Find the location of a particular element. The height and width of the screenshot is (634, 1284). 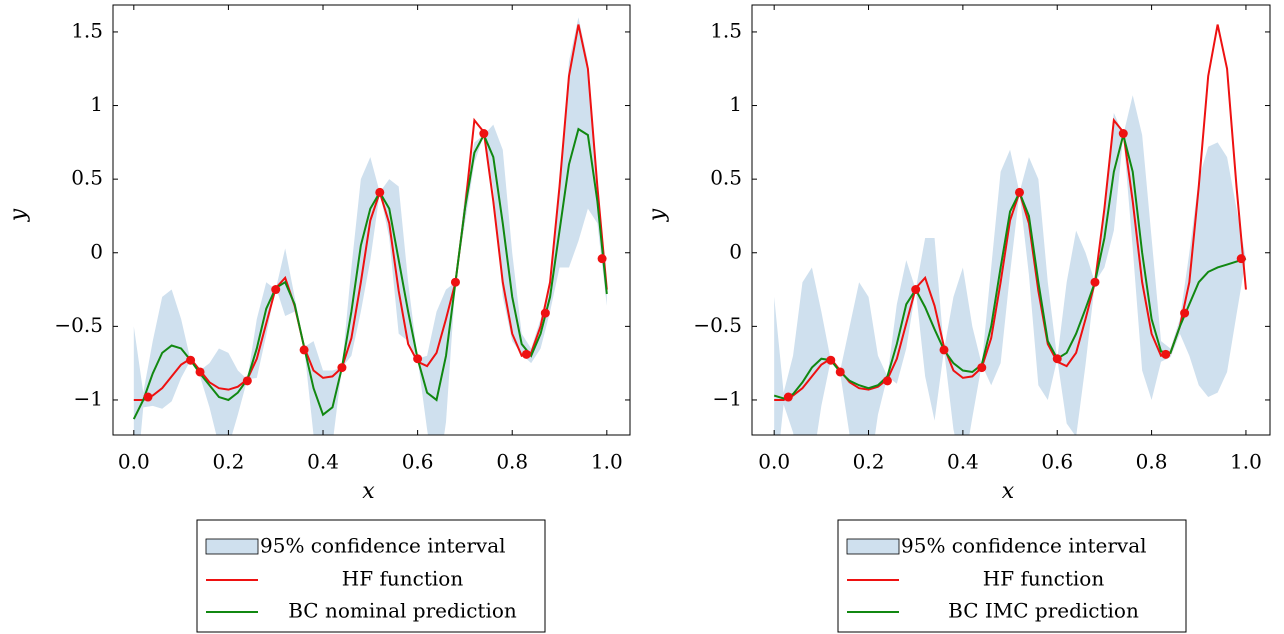

legend-label: BC nominal prediction is located at coordinates (402, 611).